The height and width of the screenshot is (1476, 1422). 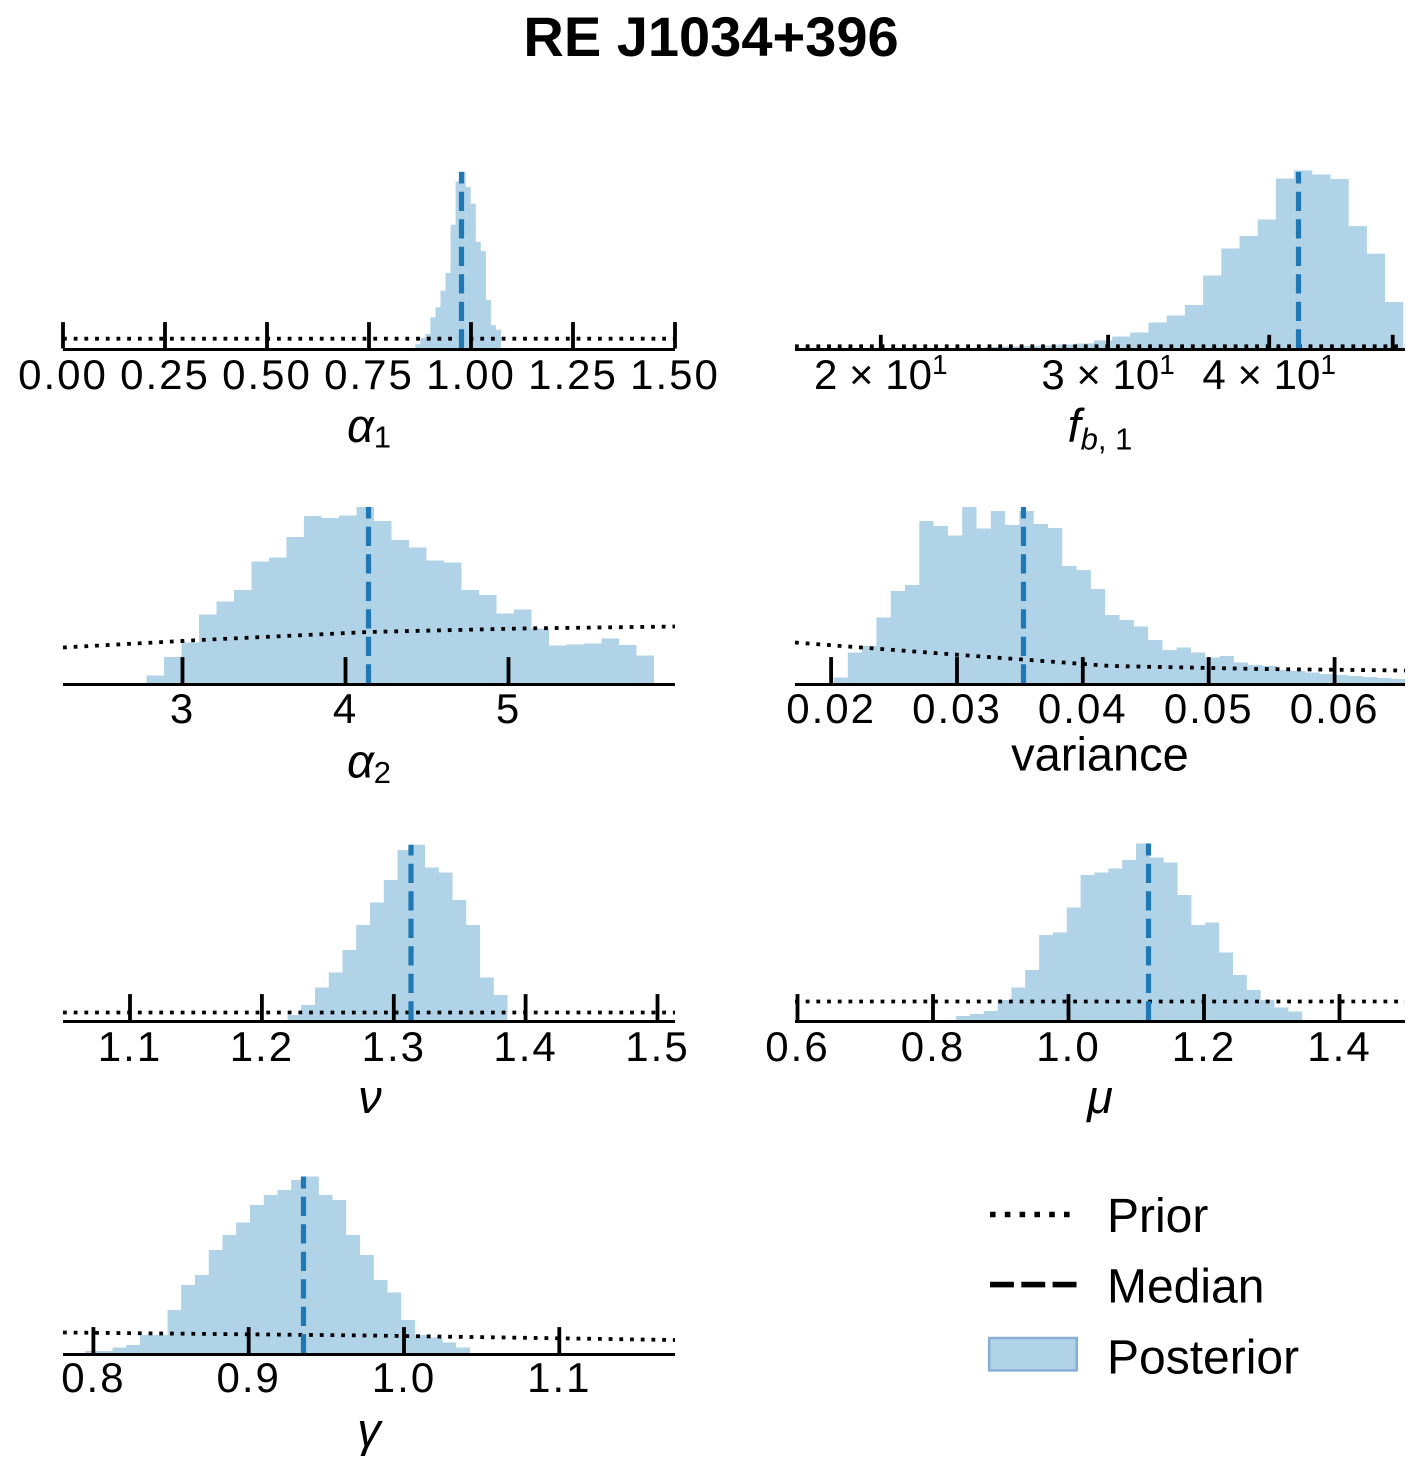 I want to click on svg-text: 0.00, so click(x=63, y=374).